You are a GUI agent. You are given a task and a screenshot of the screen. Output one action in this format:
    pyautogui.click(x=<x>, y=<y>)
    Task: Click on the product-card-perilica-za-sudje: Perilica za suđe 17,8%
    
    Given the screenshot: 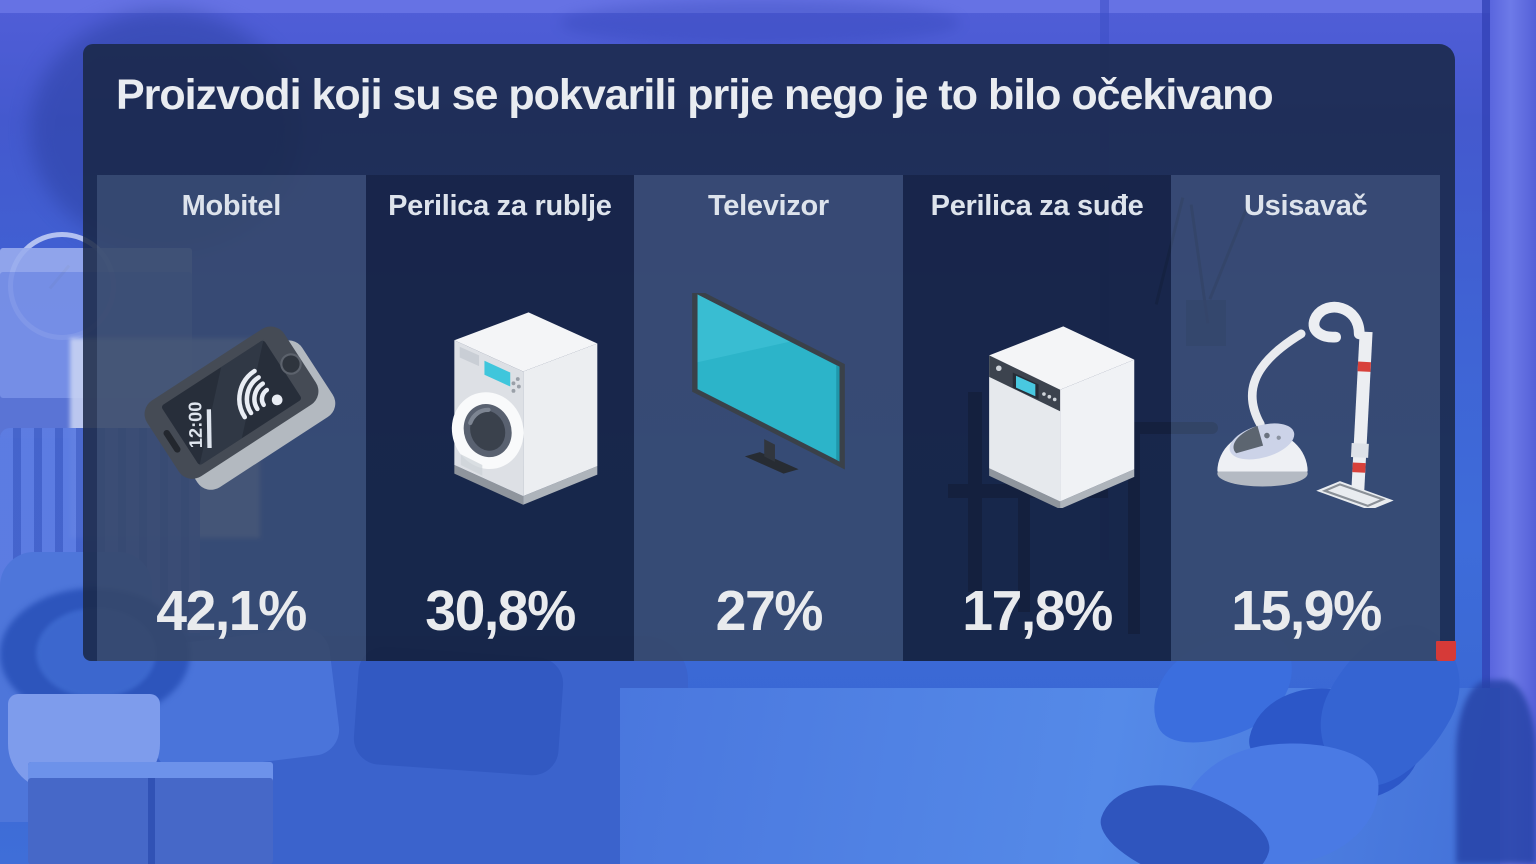 What is the action you would take?
    pyautogui.click(x=1037, y=418)
    